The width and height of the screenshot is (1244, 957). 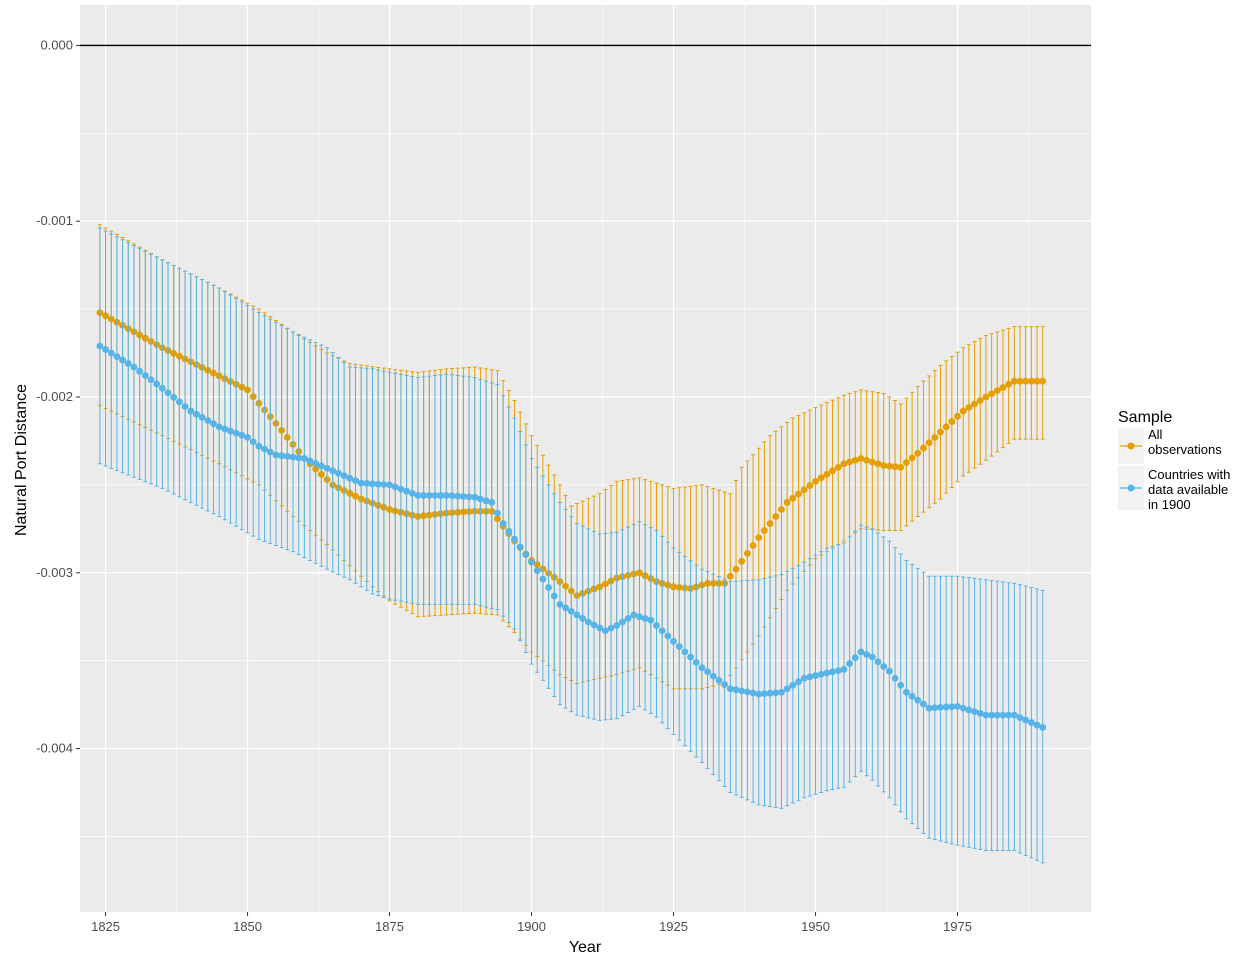 What do you see at coordinates (815, 926) in the screenshot?
I see `x-tick-label: 1950` at bounding box center [815, 926].